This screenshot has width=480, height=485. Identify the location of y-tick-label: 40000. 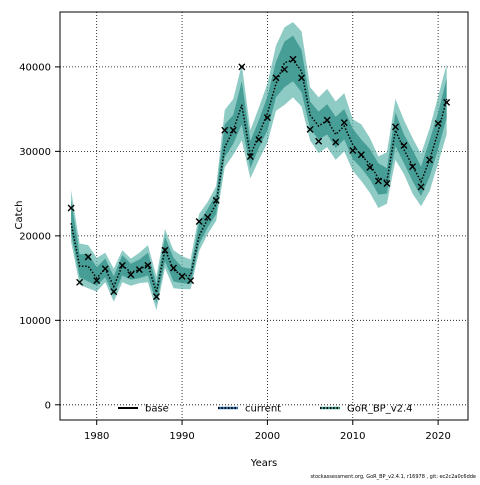
(35, 67).